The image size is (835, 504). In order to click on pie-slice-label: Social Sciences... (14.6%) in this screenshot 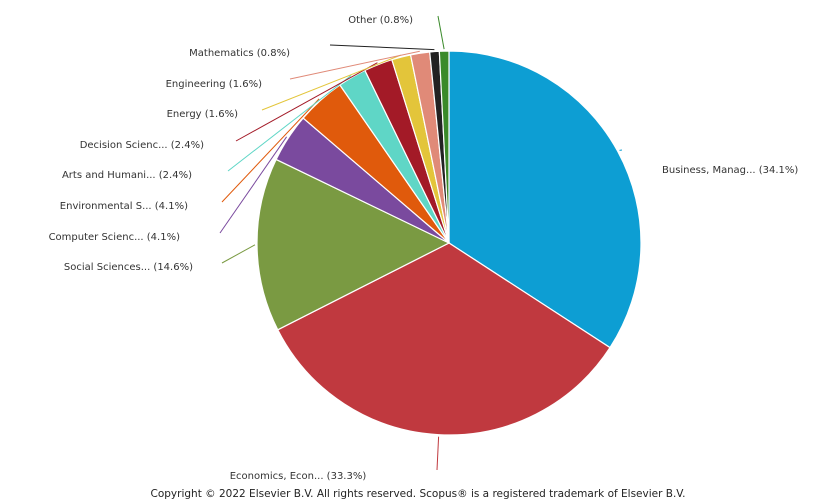, I will do `click(128, 267)`.